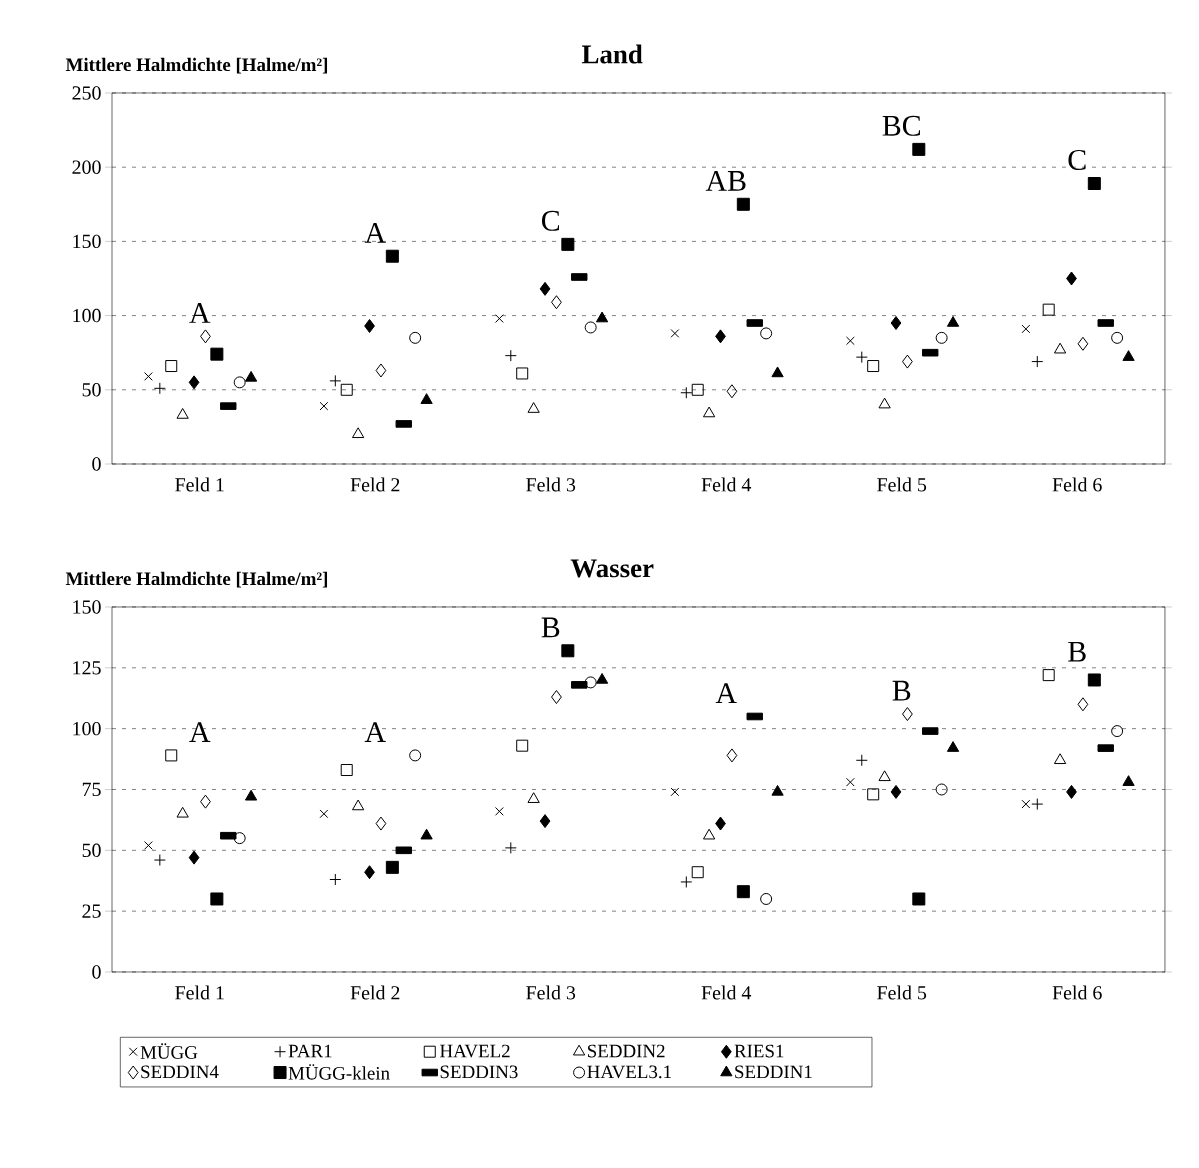  Describe the element at coordinates (901, 125) in the screenshot. I see `annotation: BC` at that location.